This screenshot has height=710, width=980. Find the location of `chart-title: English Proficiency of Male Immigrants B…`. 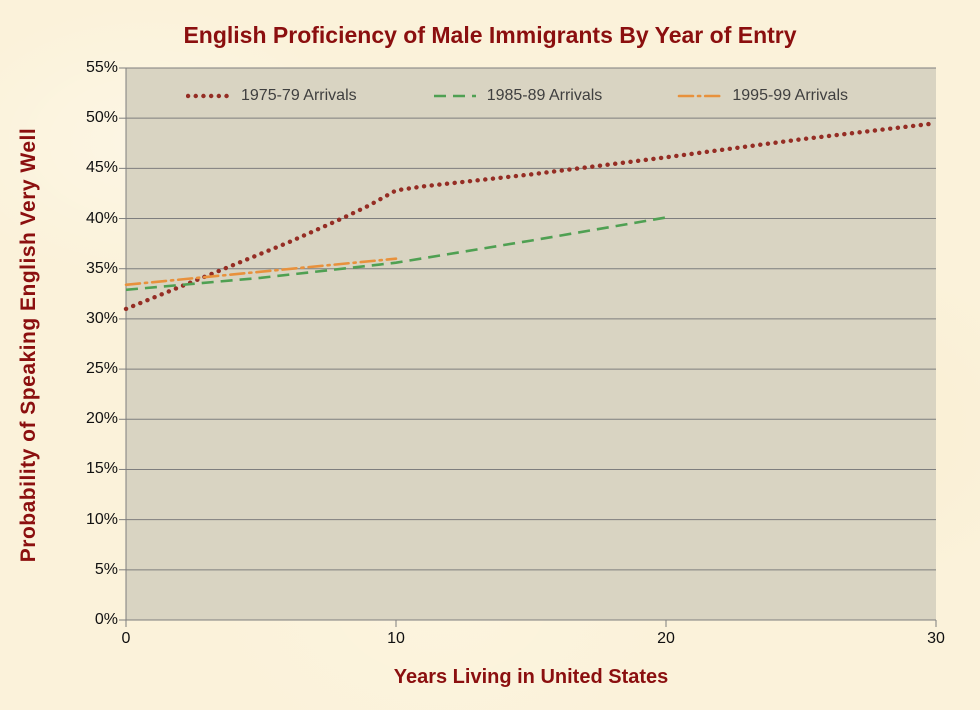

chart-title: English Proficiency of Male Immigrants B… is located at coordinates (490, 35).